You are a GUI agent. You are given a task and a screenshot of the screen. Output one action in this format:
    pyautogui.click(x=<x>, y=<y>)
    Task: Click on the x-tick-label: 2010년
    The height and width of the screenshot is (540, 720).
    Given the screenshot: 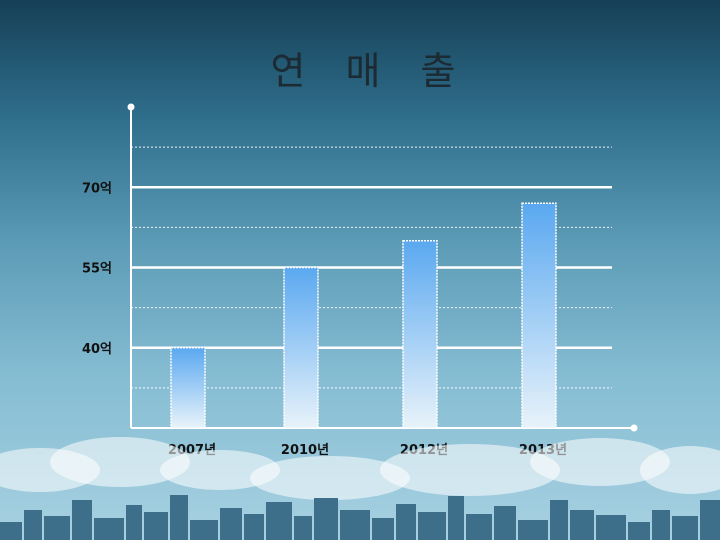 What is the action you would take?
    pyautogui.click(x=305, y=450)
    